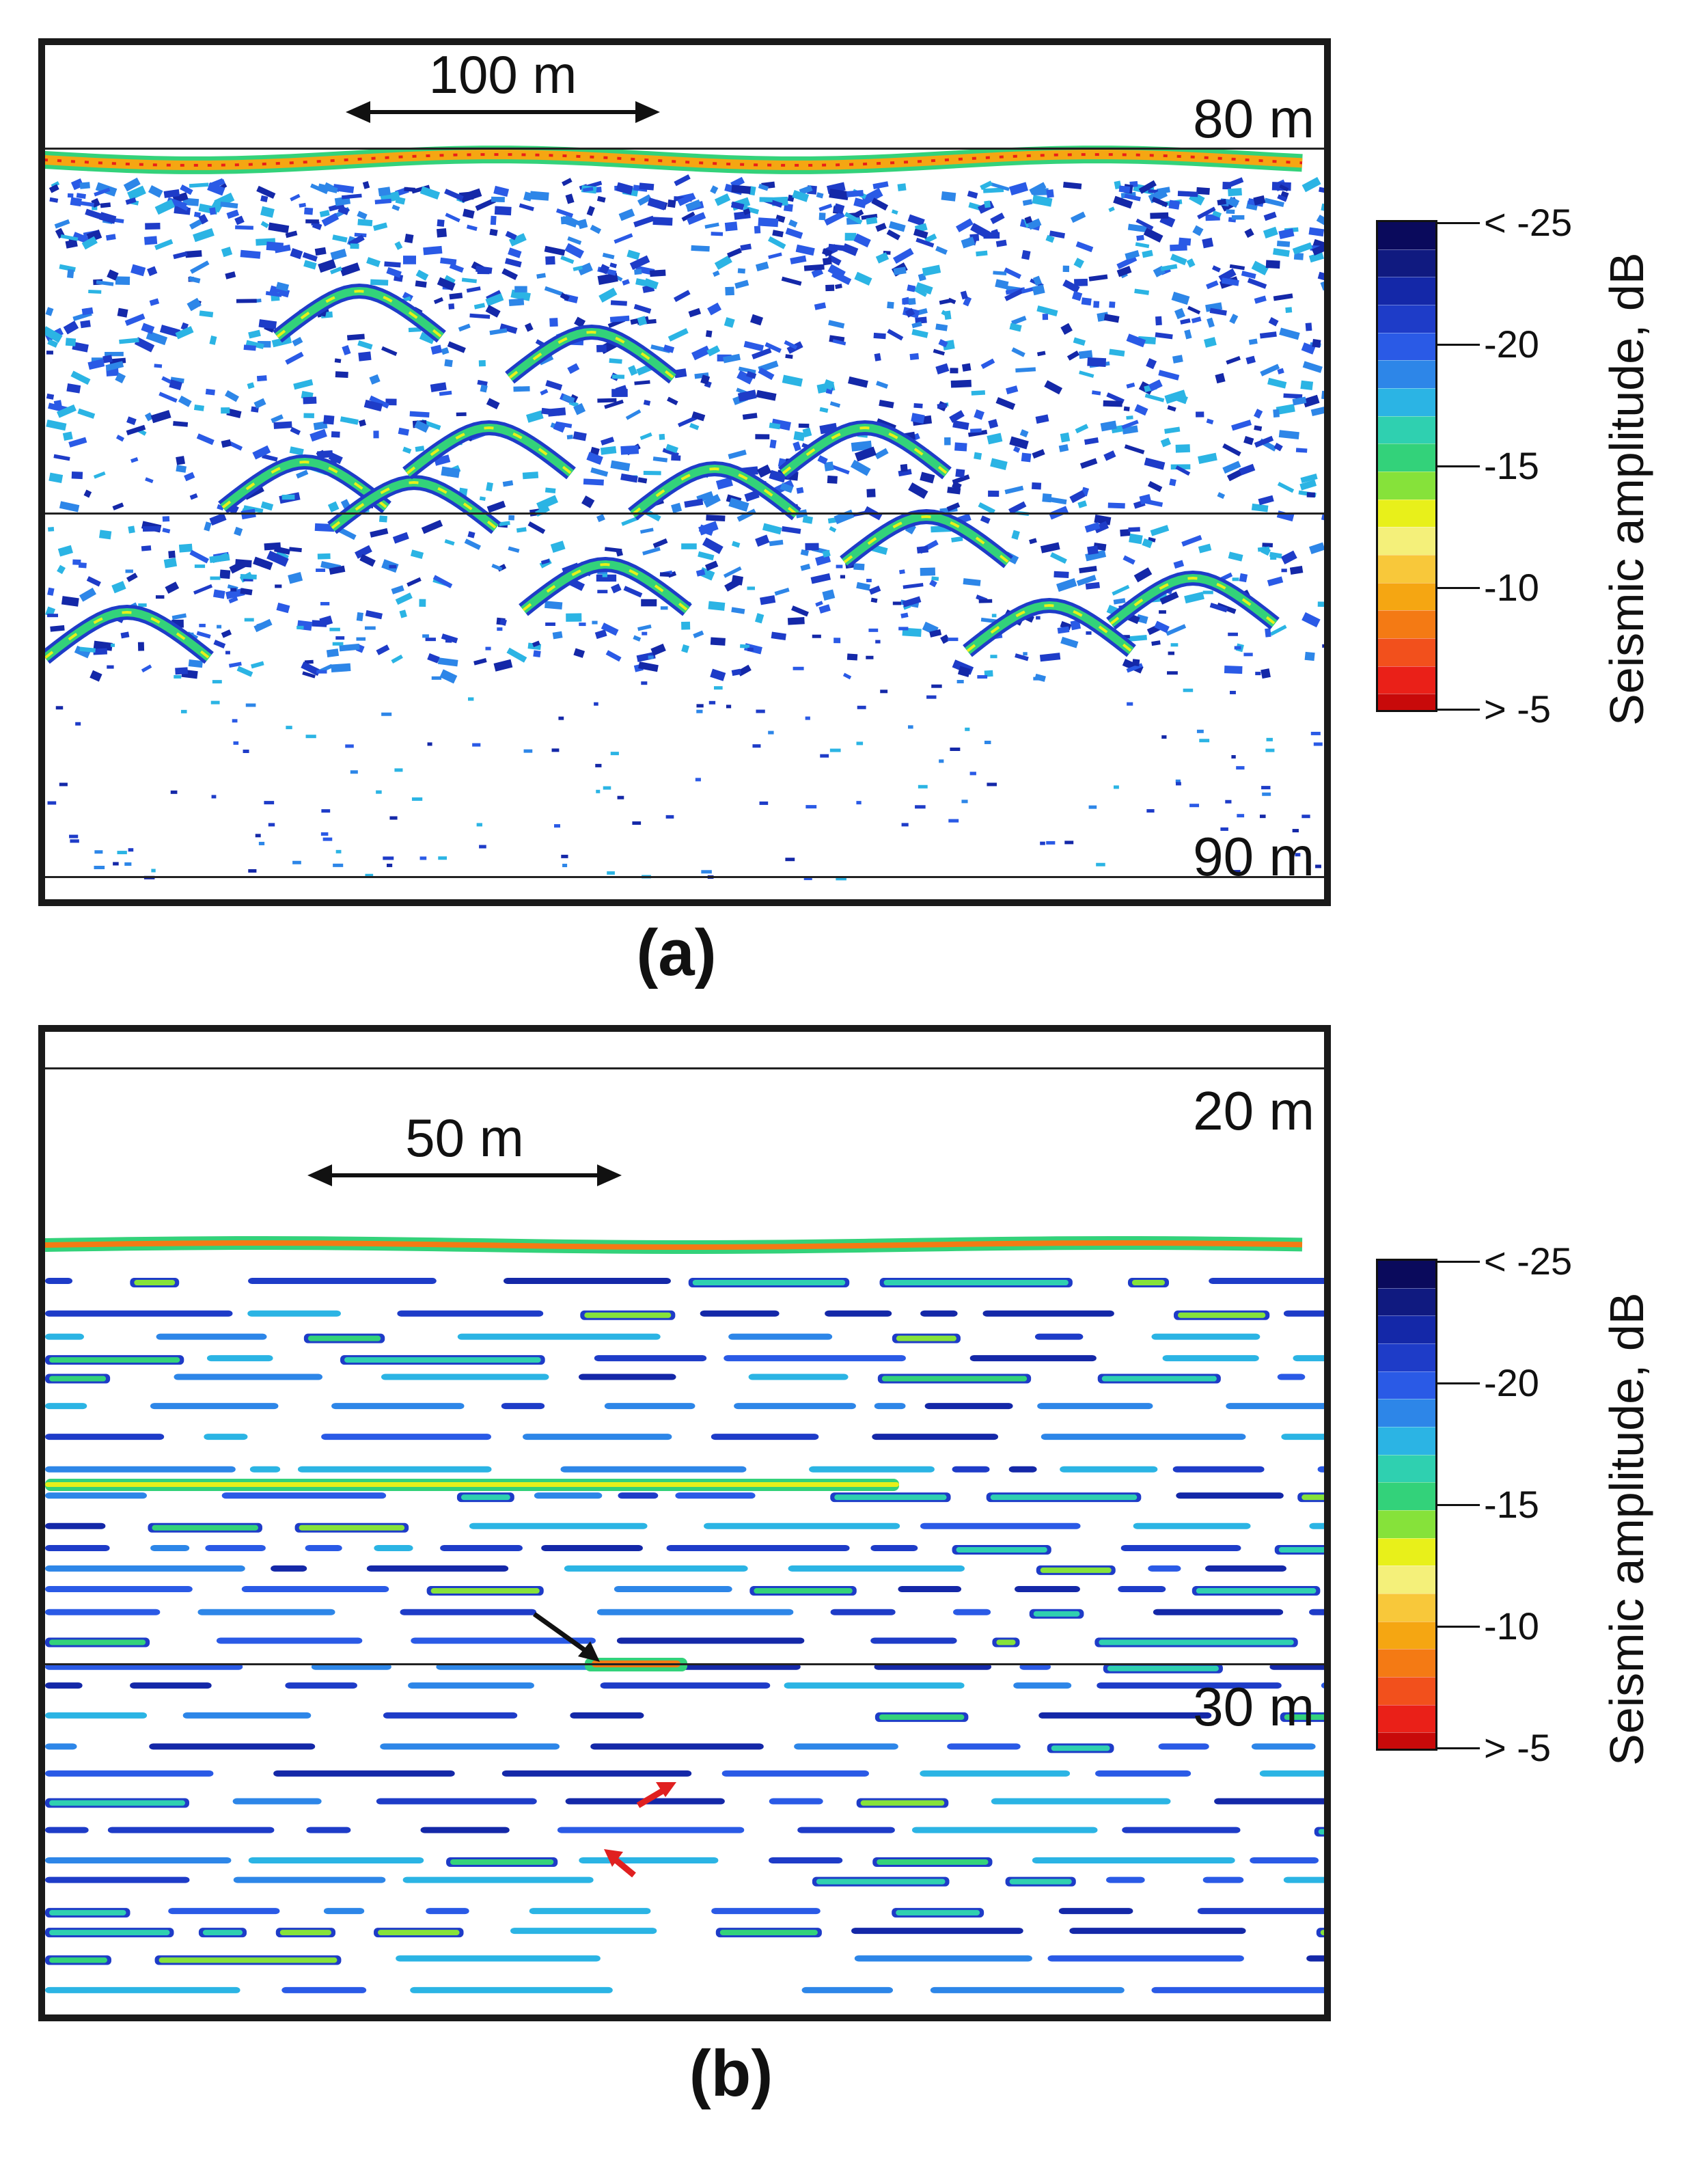 This screenshot has height=2173, width=1708. Describe the element at coordinates (563, 1634) in the screenshot. I see `black-arrow-icon` at that location.